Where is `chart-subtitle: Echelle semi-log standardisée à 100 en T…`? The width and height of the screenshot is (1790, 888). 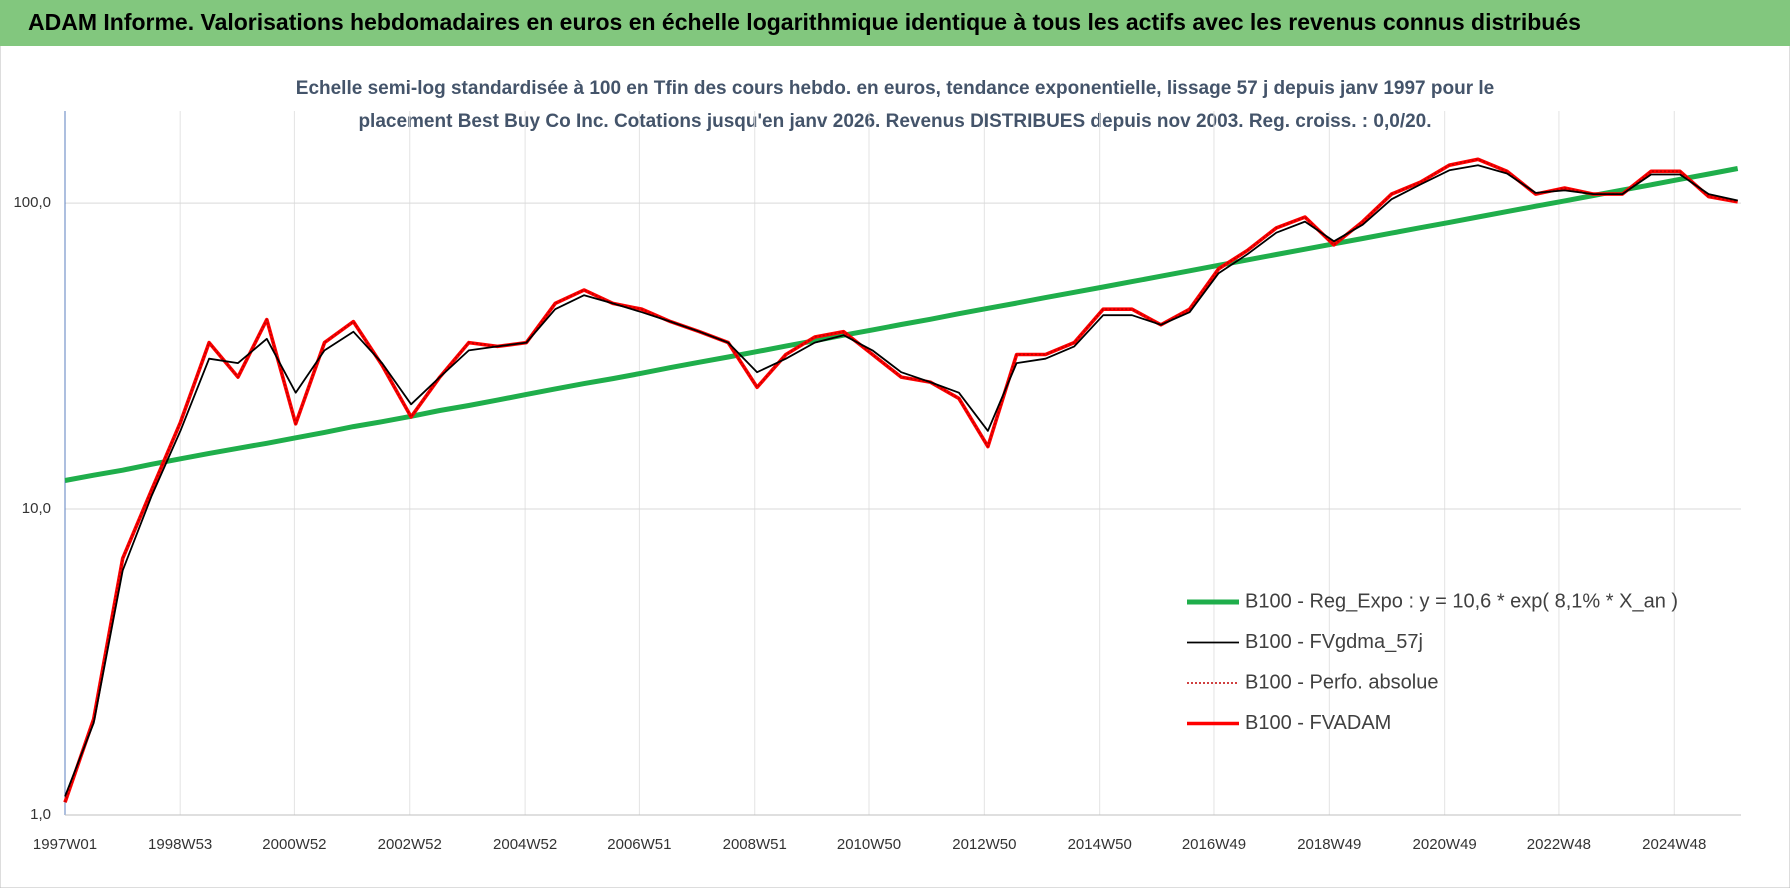
chart-subtitle: Echelle semi-log standardisée à 100 en T… is located at coordinates (895, 88).